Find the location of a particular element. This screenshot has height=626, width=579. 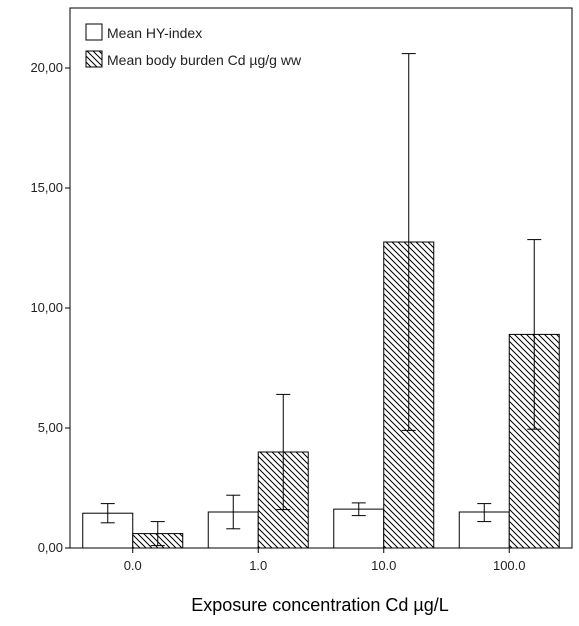

x-tick-label: 100.0 is located at coordinates (509, 565).